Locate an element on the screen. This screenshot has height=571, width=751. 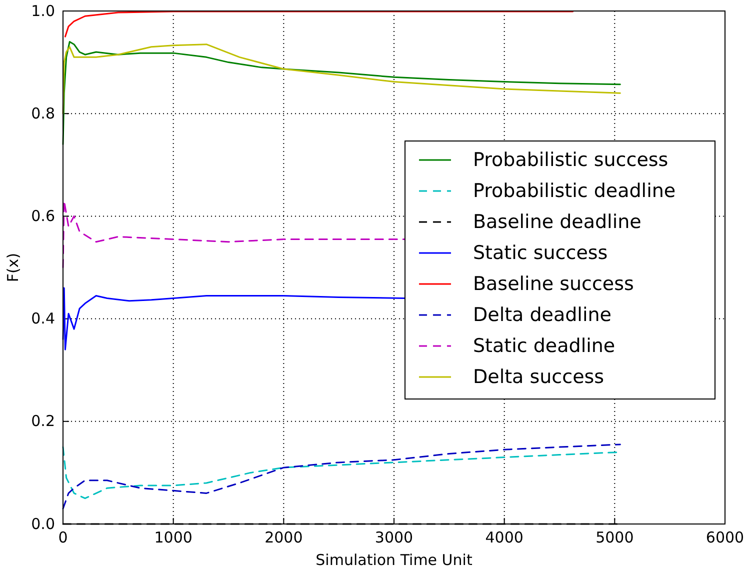
y-tick-label: 0.6 is located at coordinates (43, 216).